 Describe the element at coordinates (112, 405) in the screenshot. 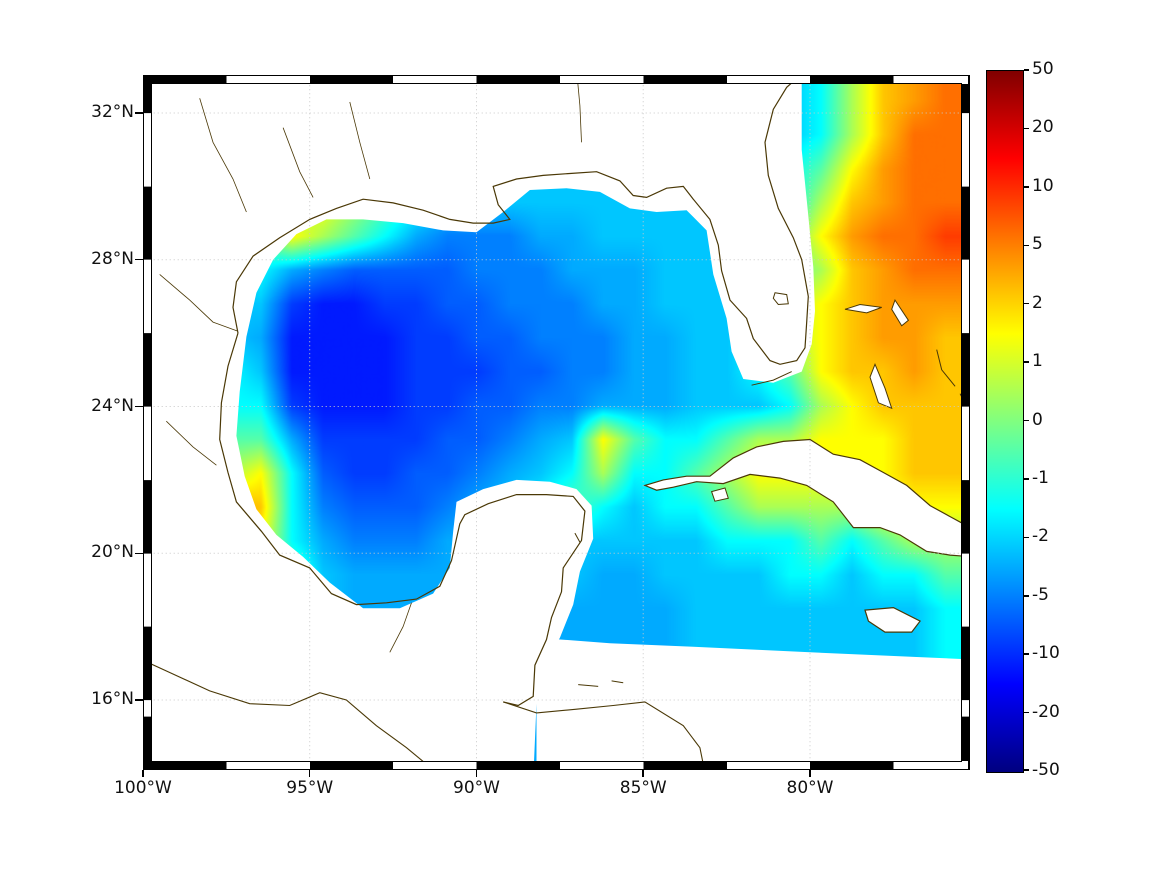

I see `y-tick-label: 24°N` at that location.